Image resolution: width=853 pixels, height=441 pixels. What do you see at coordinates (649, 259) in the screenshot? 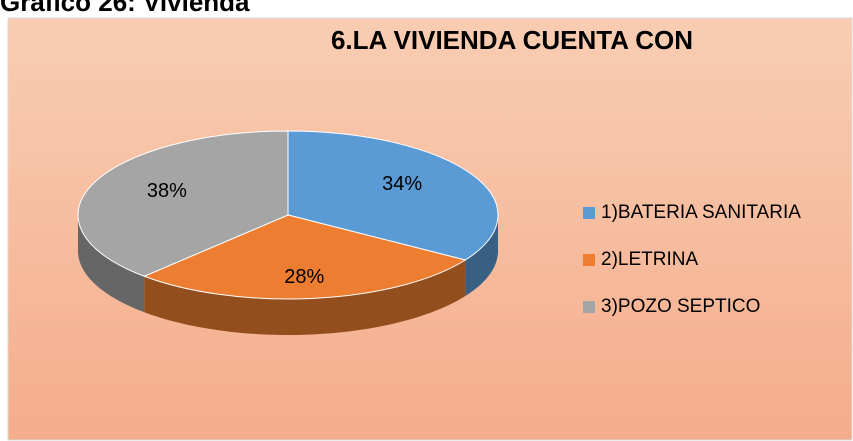
I see `legend-label: 2)LETRINA` at bounding box center [649, 259].